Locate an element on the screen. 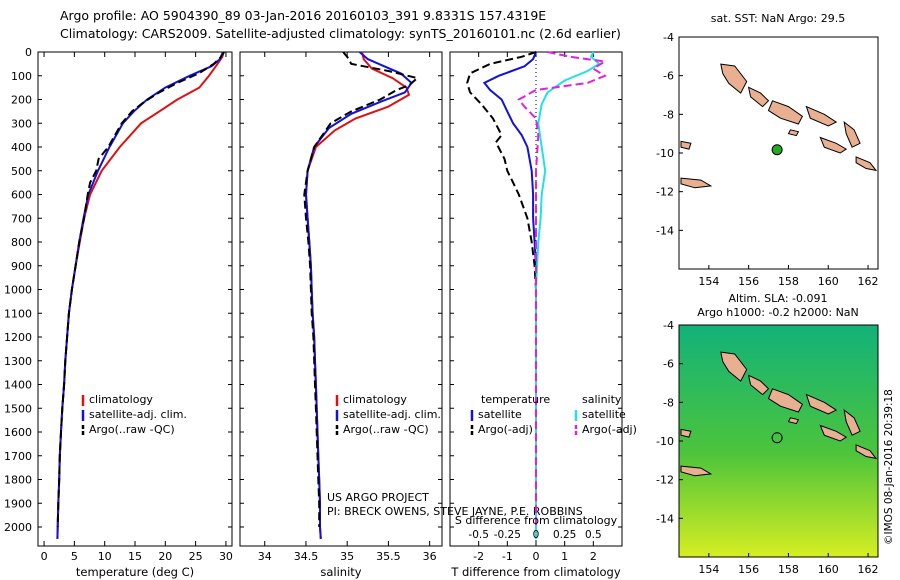  y-tick-label: 1800 is located at coordinates (18, 480).